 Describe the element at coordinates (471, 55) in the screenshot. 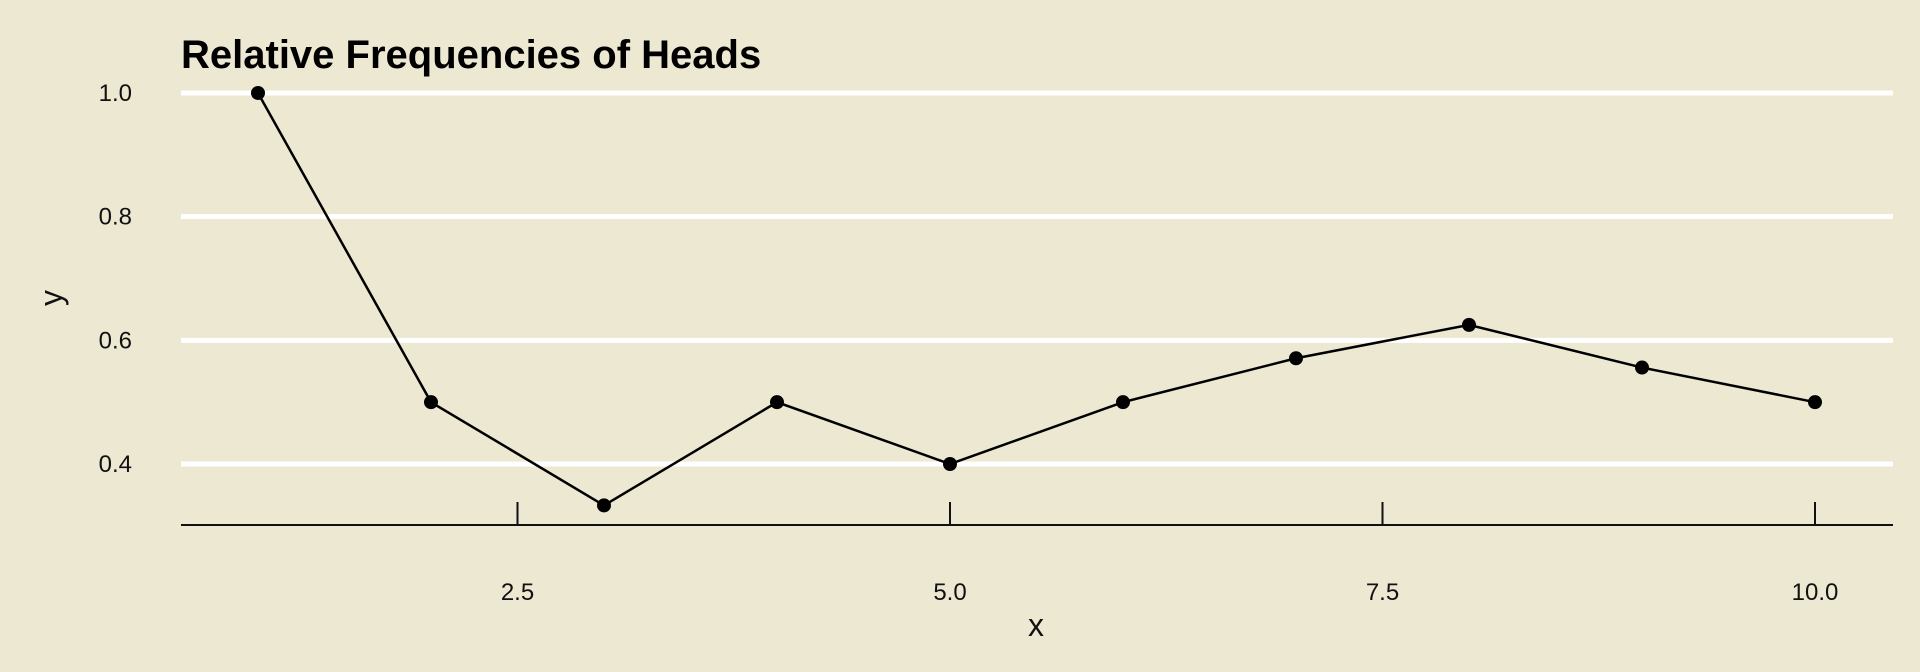

I see `chart-title: Relative Frequencies of Heads` at that location.